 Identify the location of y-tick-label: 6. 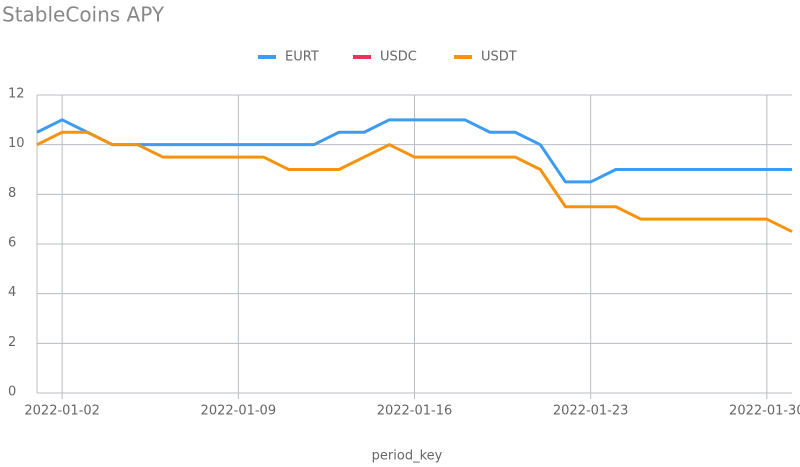
(12, 243).